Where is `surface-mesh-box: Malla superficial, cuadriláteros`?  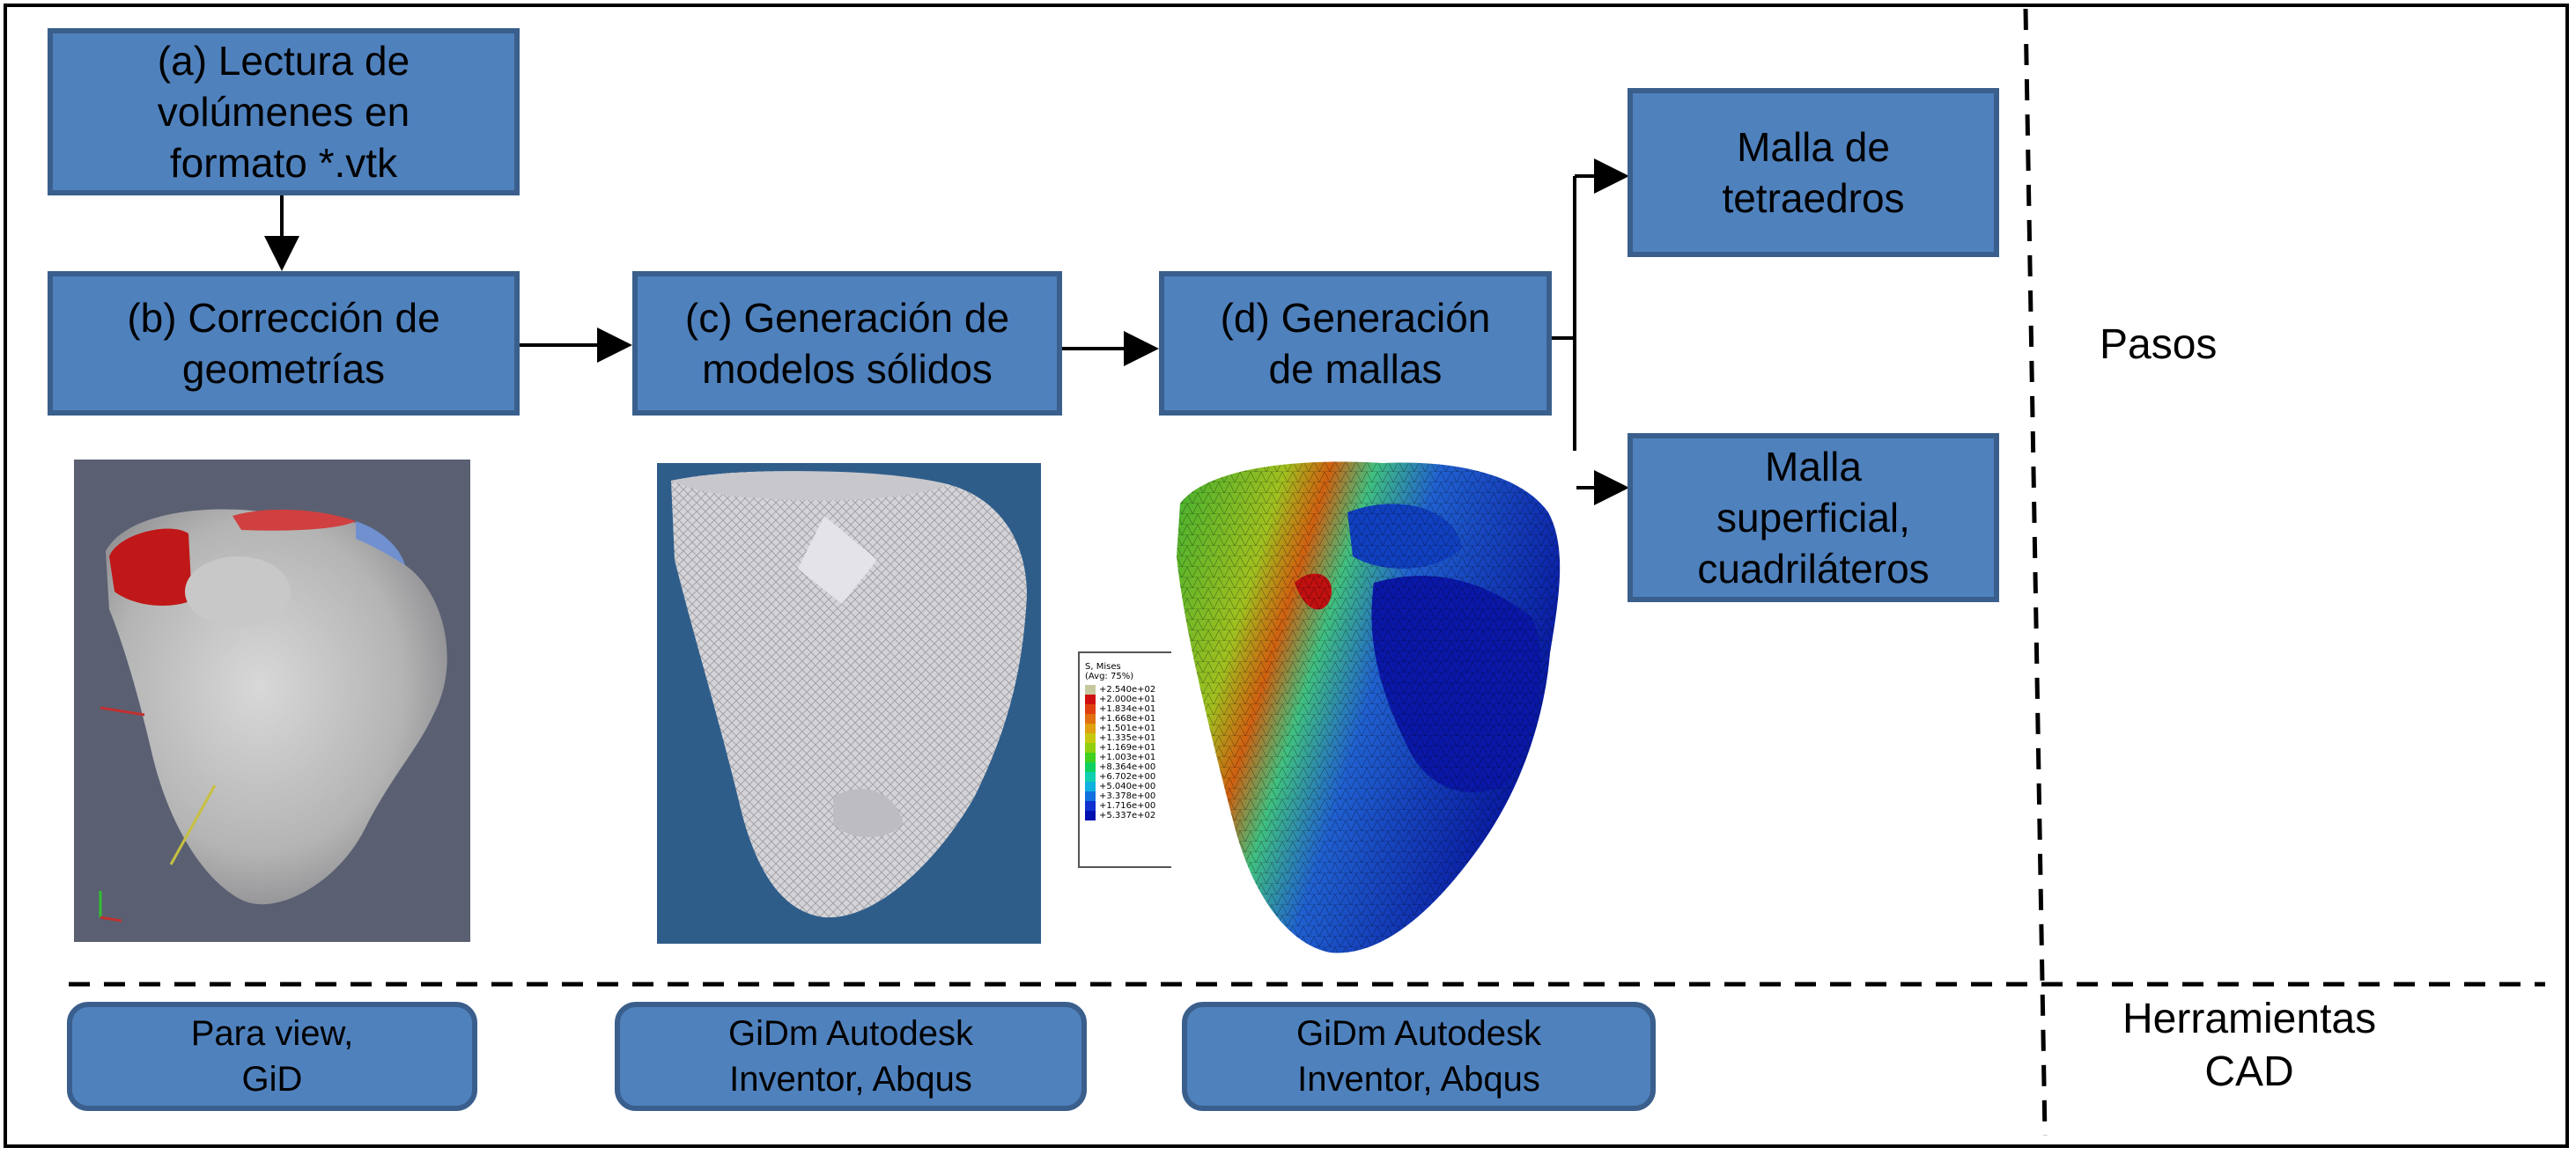
surface-mesh-box: Malla superficial, cuadriláteros is located at coordinates (1813, 518).